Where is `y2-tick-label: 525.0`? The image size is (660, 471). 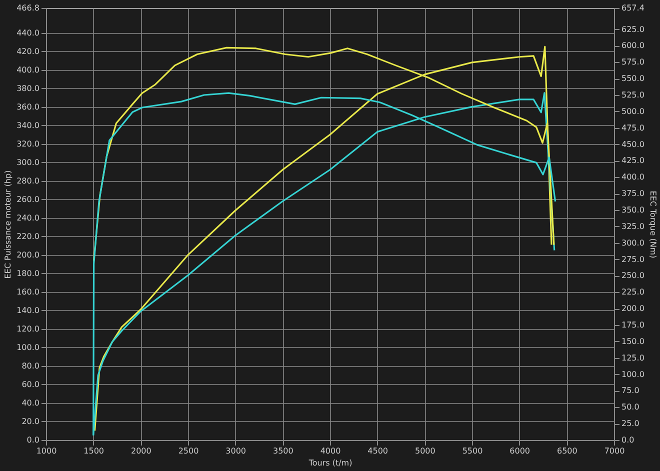
y2-tick-label: 525.0 is located at coordinates (633, 95).